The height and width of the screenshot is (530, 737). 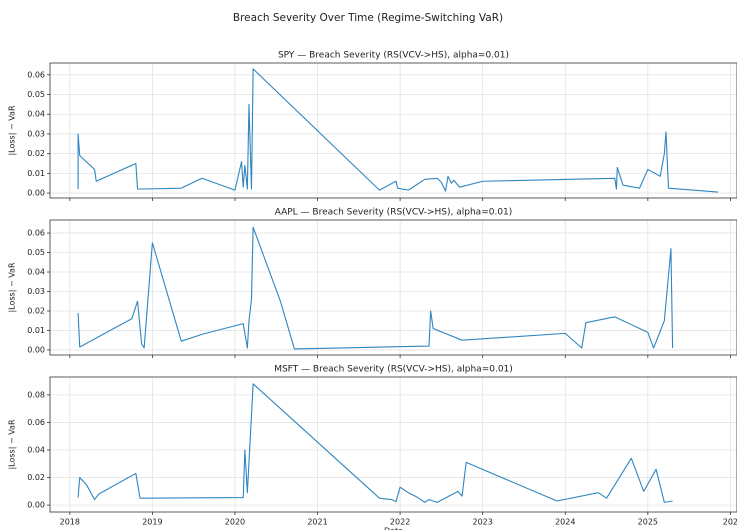 I want to click on x-tick-label: 2022, so click(x=400, y=522).